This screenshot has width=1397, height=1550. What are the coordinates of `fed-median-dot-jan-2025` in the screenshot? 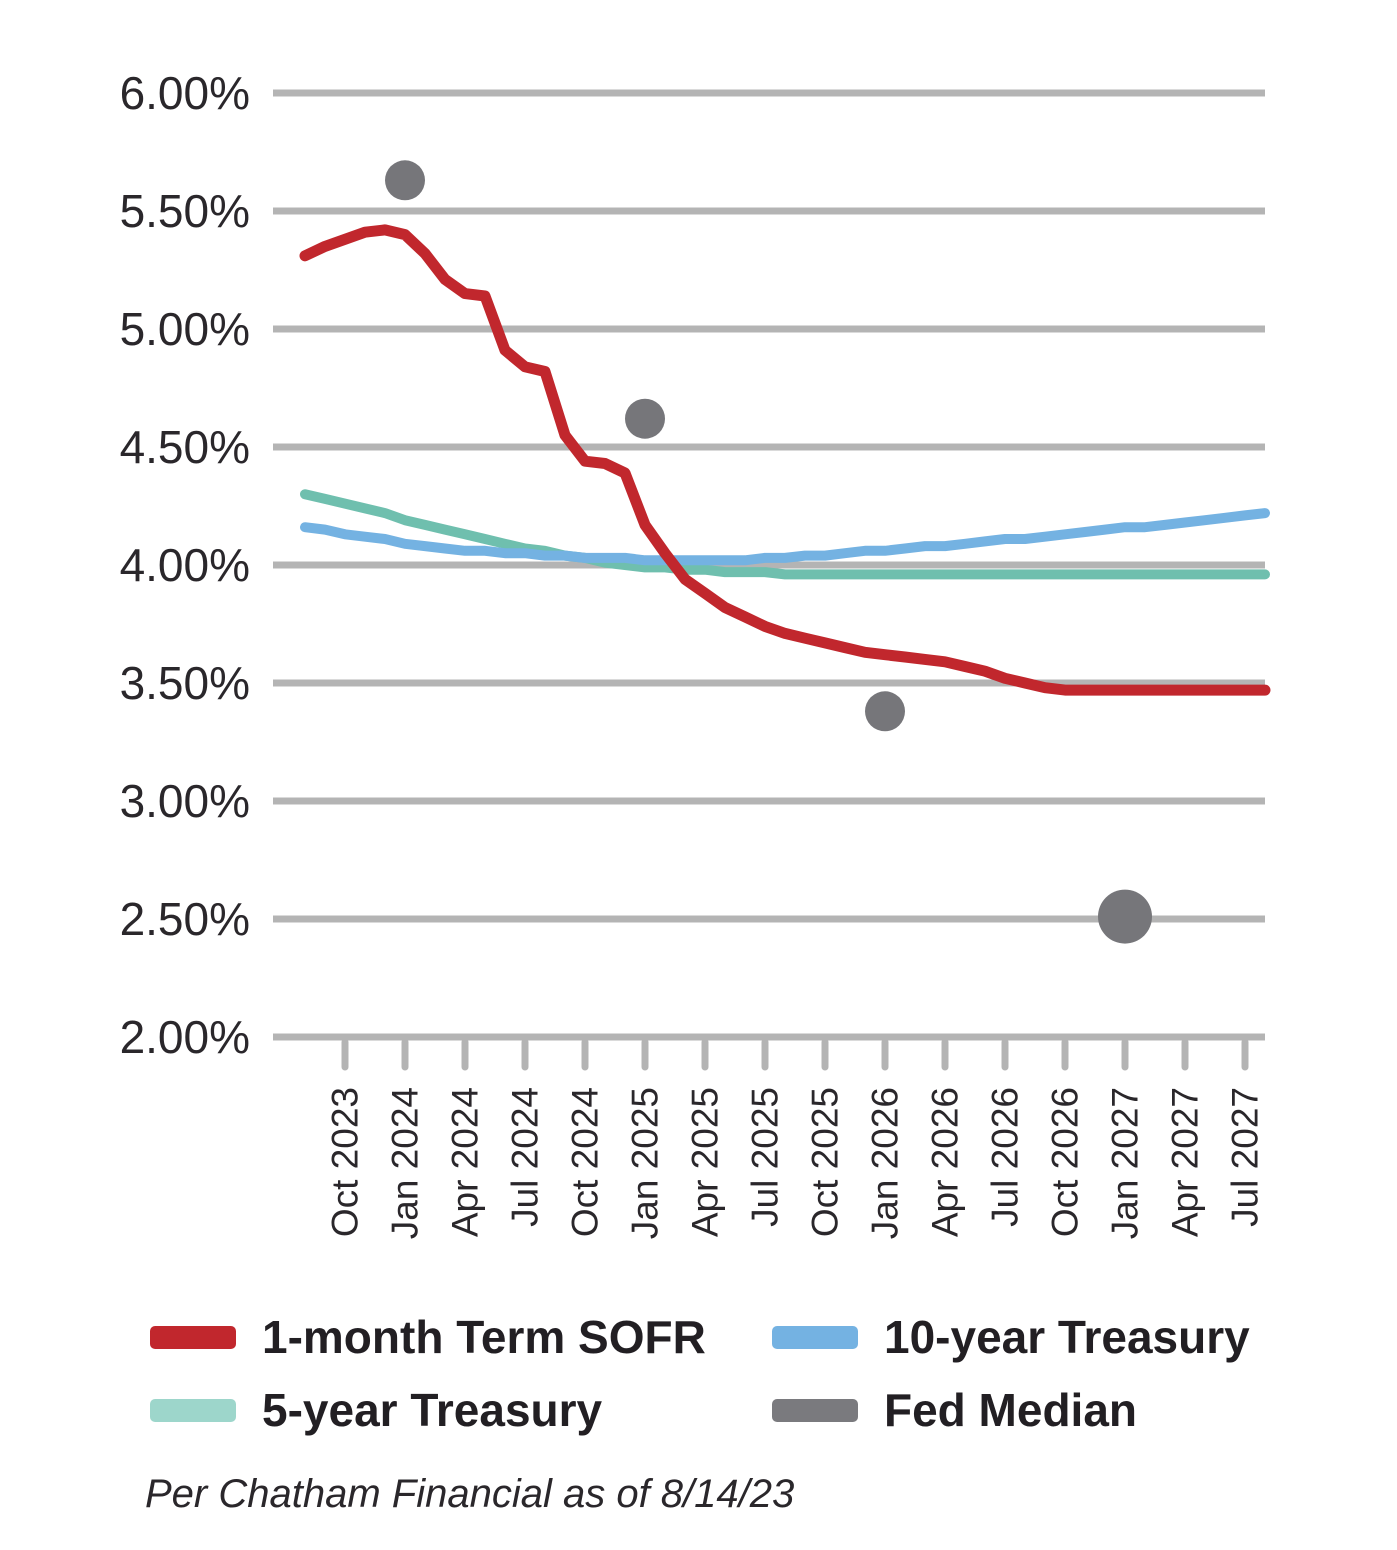 It's located at (645, 418).